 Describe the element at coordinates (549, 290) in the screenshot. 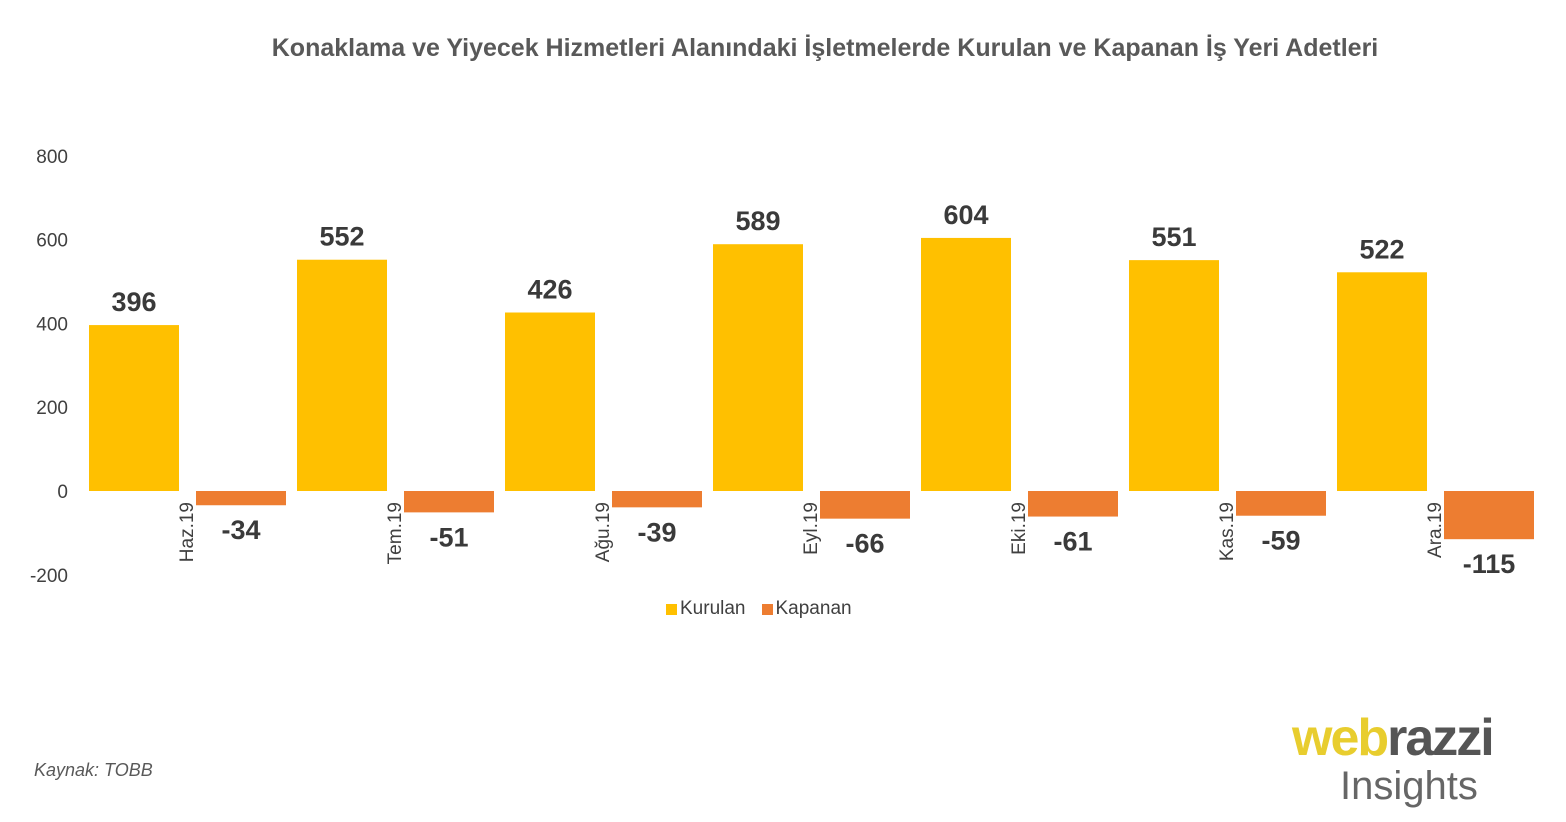

I see `data-label-kurulan: 426` at that location.